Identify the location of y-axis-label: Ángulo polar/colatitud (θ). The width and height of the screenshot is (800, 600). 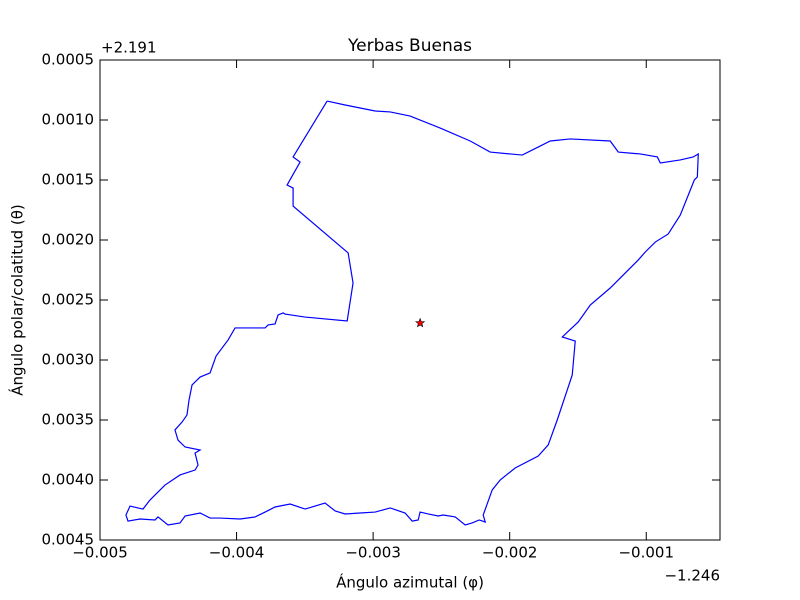
(17, 300).